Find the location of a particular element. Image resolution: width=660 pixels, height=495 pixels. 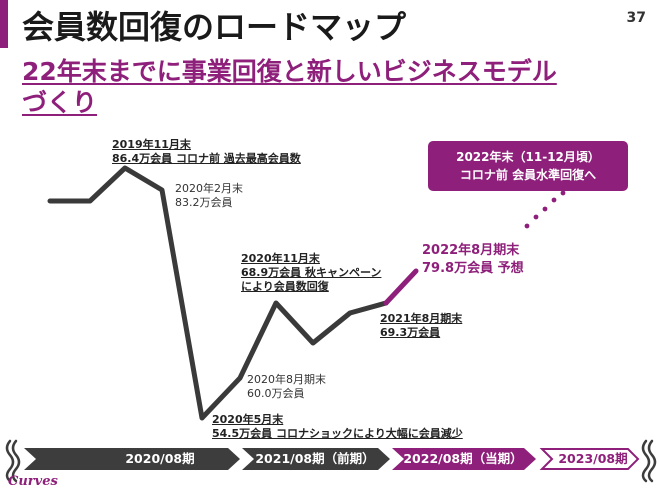

forecast-dots is located at coordinates (545, 209).